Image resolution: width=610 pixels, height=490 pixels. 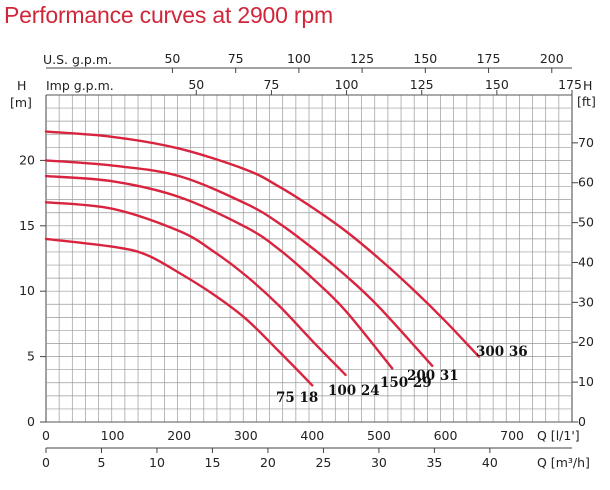 What do you see at coordinates (268, 462) in the screenshot?
I see `m3h-tick-label: 20` at bounding box center [268, 462].